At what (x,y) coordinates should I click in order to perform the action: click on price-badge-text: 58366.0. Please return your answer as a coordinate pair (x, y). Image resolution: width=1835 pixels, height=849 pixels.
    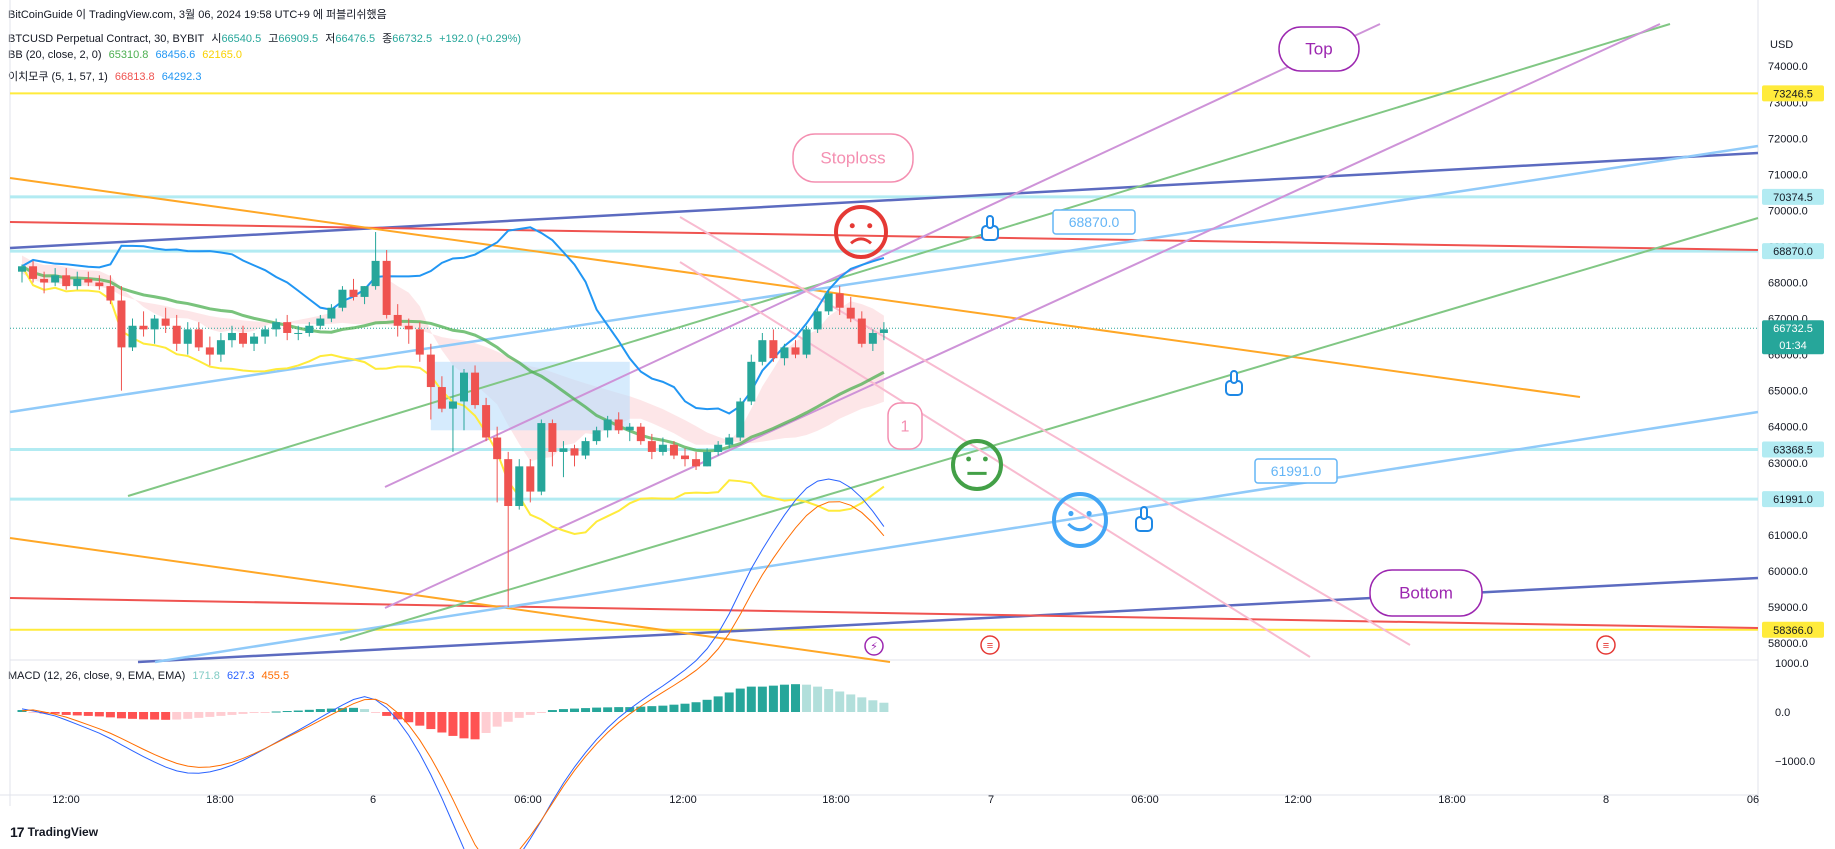
    Looking at the image, I should click on (1793, 631).